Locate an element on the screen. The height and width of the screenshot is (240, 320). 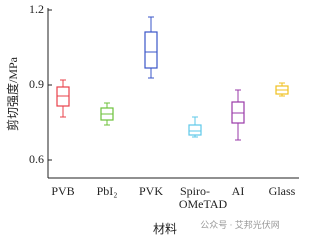
x-tick-label: PVK is located at coordinates (151, 191).